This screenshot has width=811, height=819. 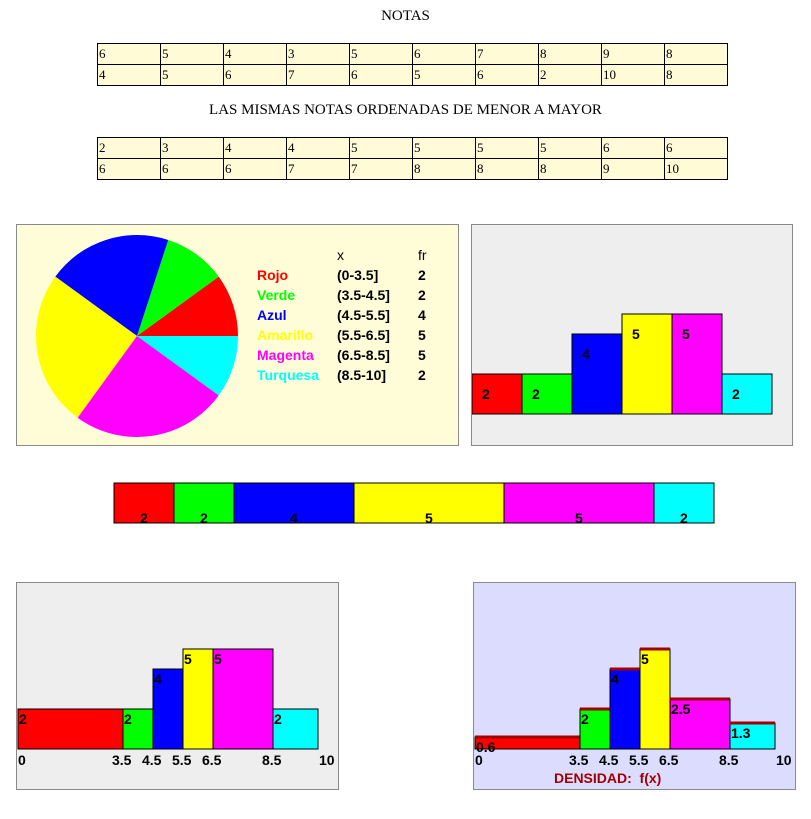 What do you see at coordinates (285, 355) in the screenshot?
I see `legend-name: Magenta` at bounding box center [285, 355].